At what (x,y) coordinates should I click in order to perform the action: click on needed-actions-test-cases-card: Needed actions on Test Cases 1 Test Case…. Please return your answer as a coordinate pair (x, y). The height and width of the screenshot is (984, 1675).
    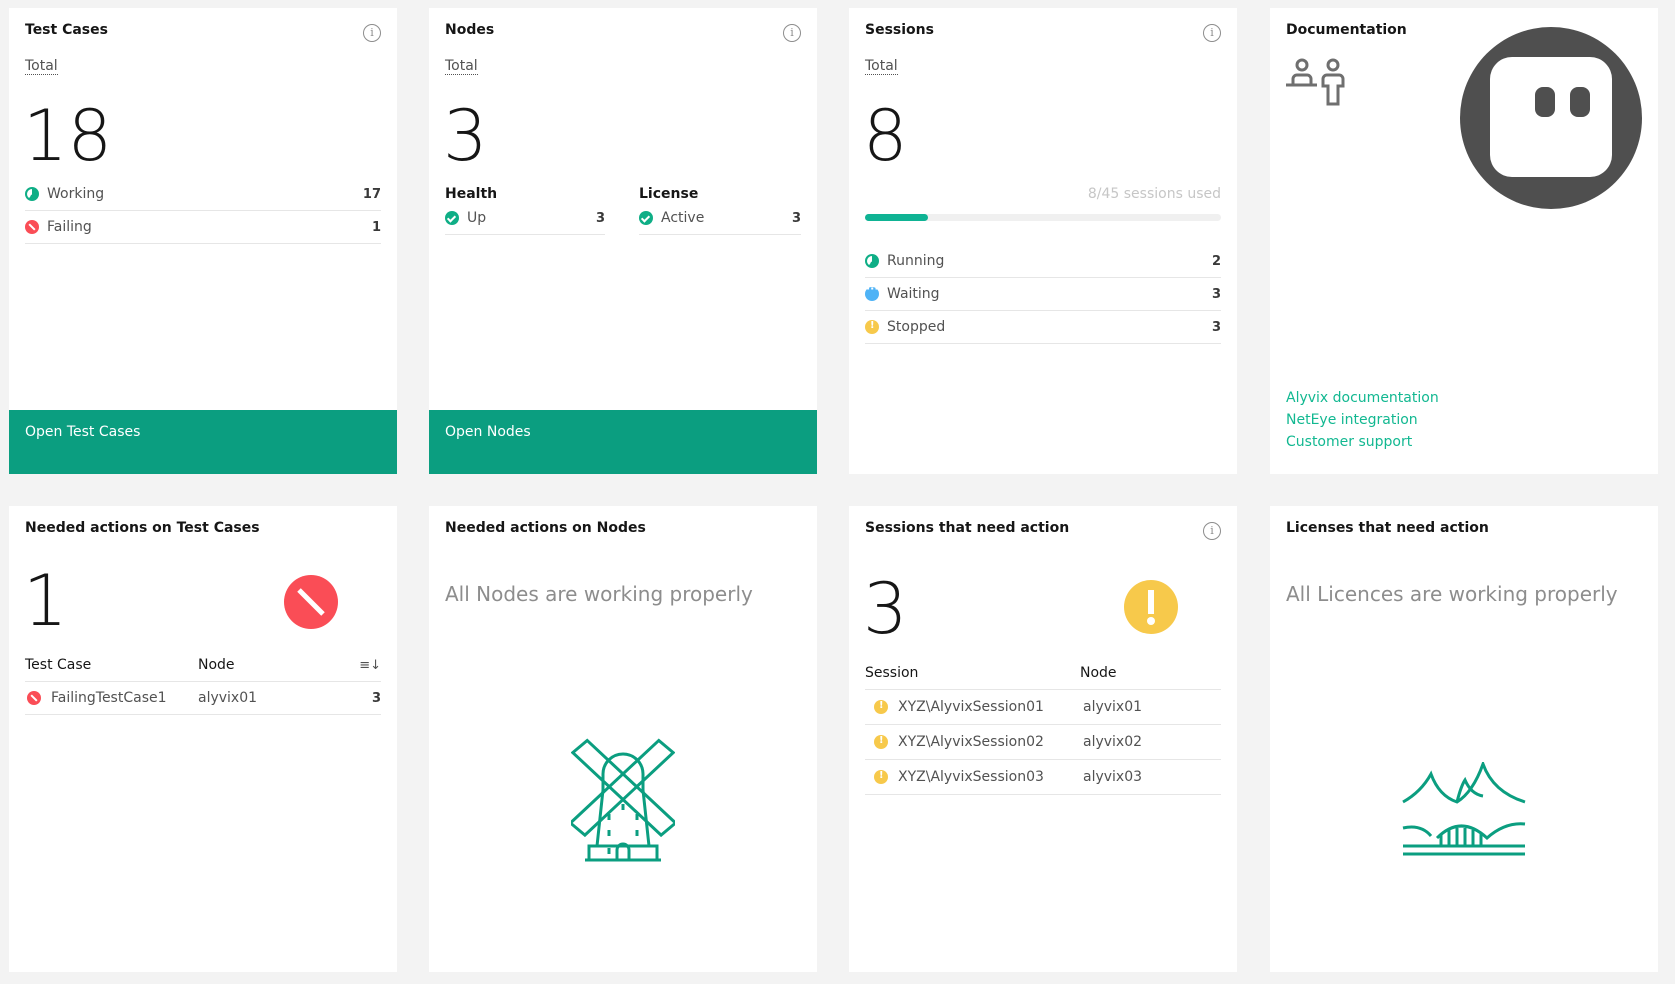
    Looking at the image, I should click on (203, 739).